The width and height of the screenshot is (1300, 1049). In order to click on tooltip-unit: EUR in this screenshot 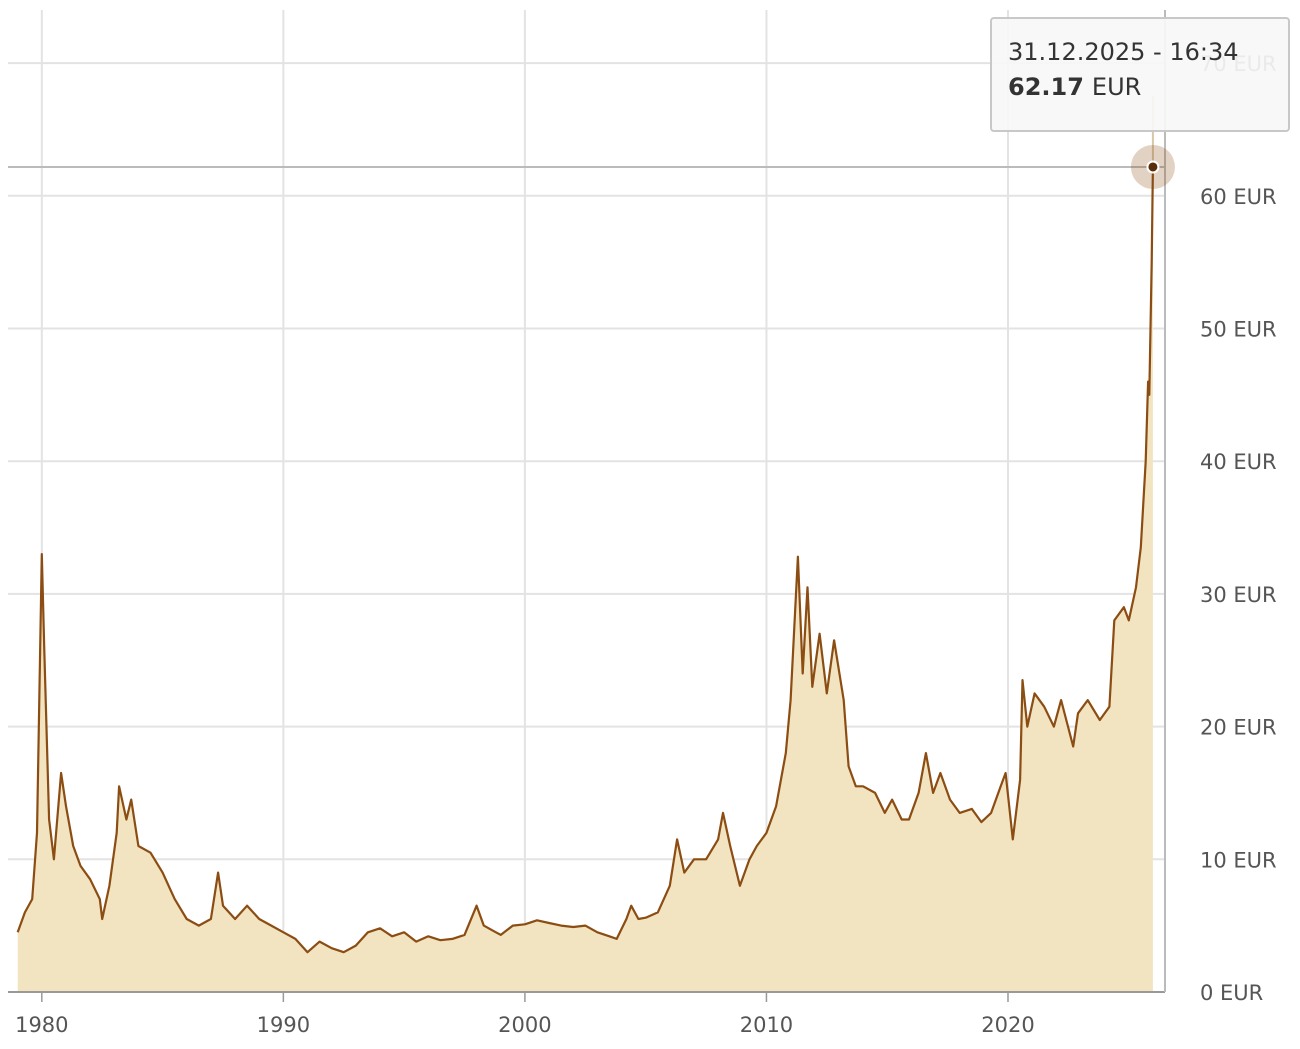, I will do `click(1116, 87)`.